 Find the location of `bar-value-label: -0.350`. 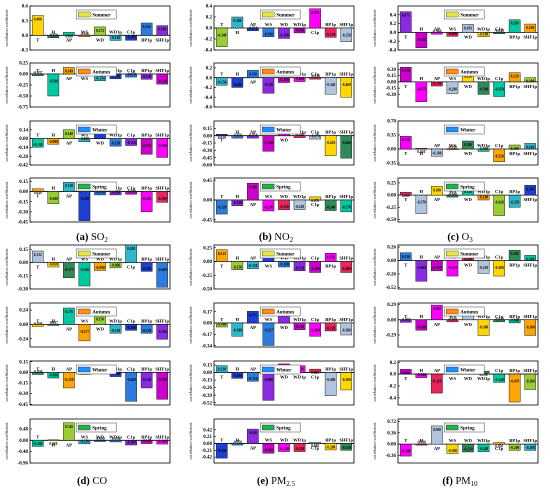

bar-value-label: -0.350 is located at coordinates (498, 89).